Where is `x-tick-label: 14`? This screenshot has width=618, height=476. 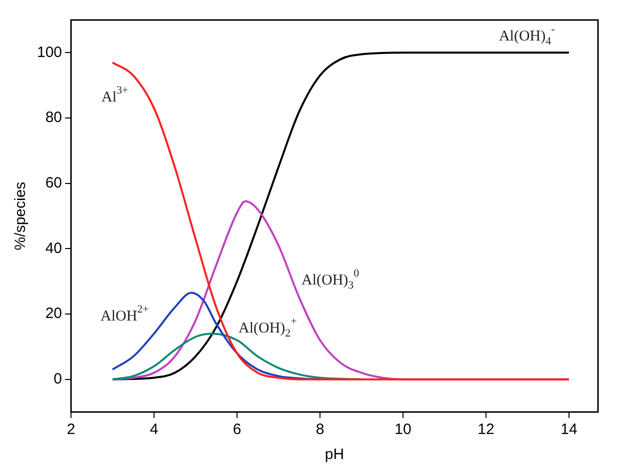 x-tick-label: 14 is located at coordinates (569, 429).